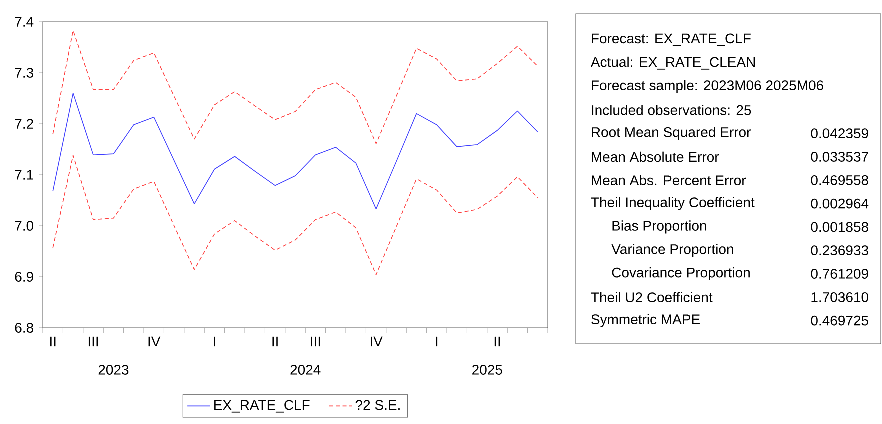  I want to click on text: 0.469725, so click(839, 321).